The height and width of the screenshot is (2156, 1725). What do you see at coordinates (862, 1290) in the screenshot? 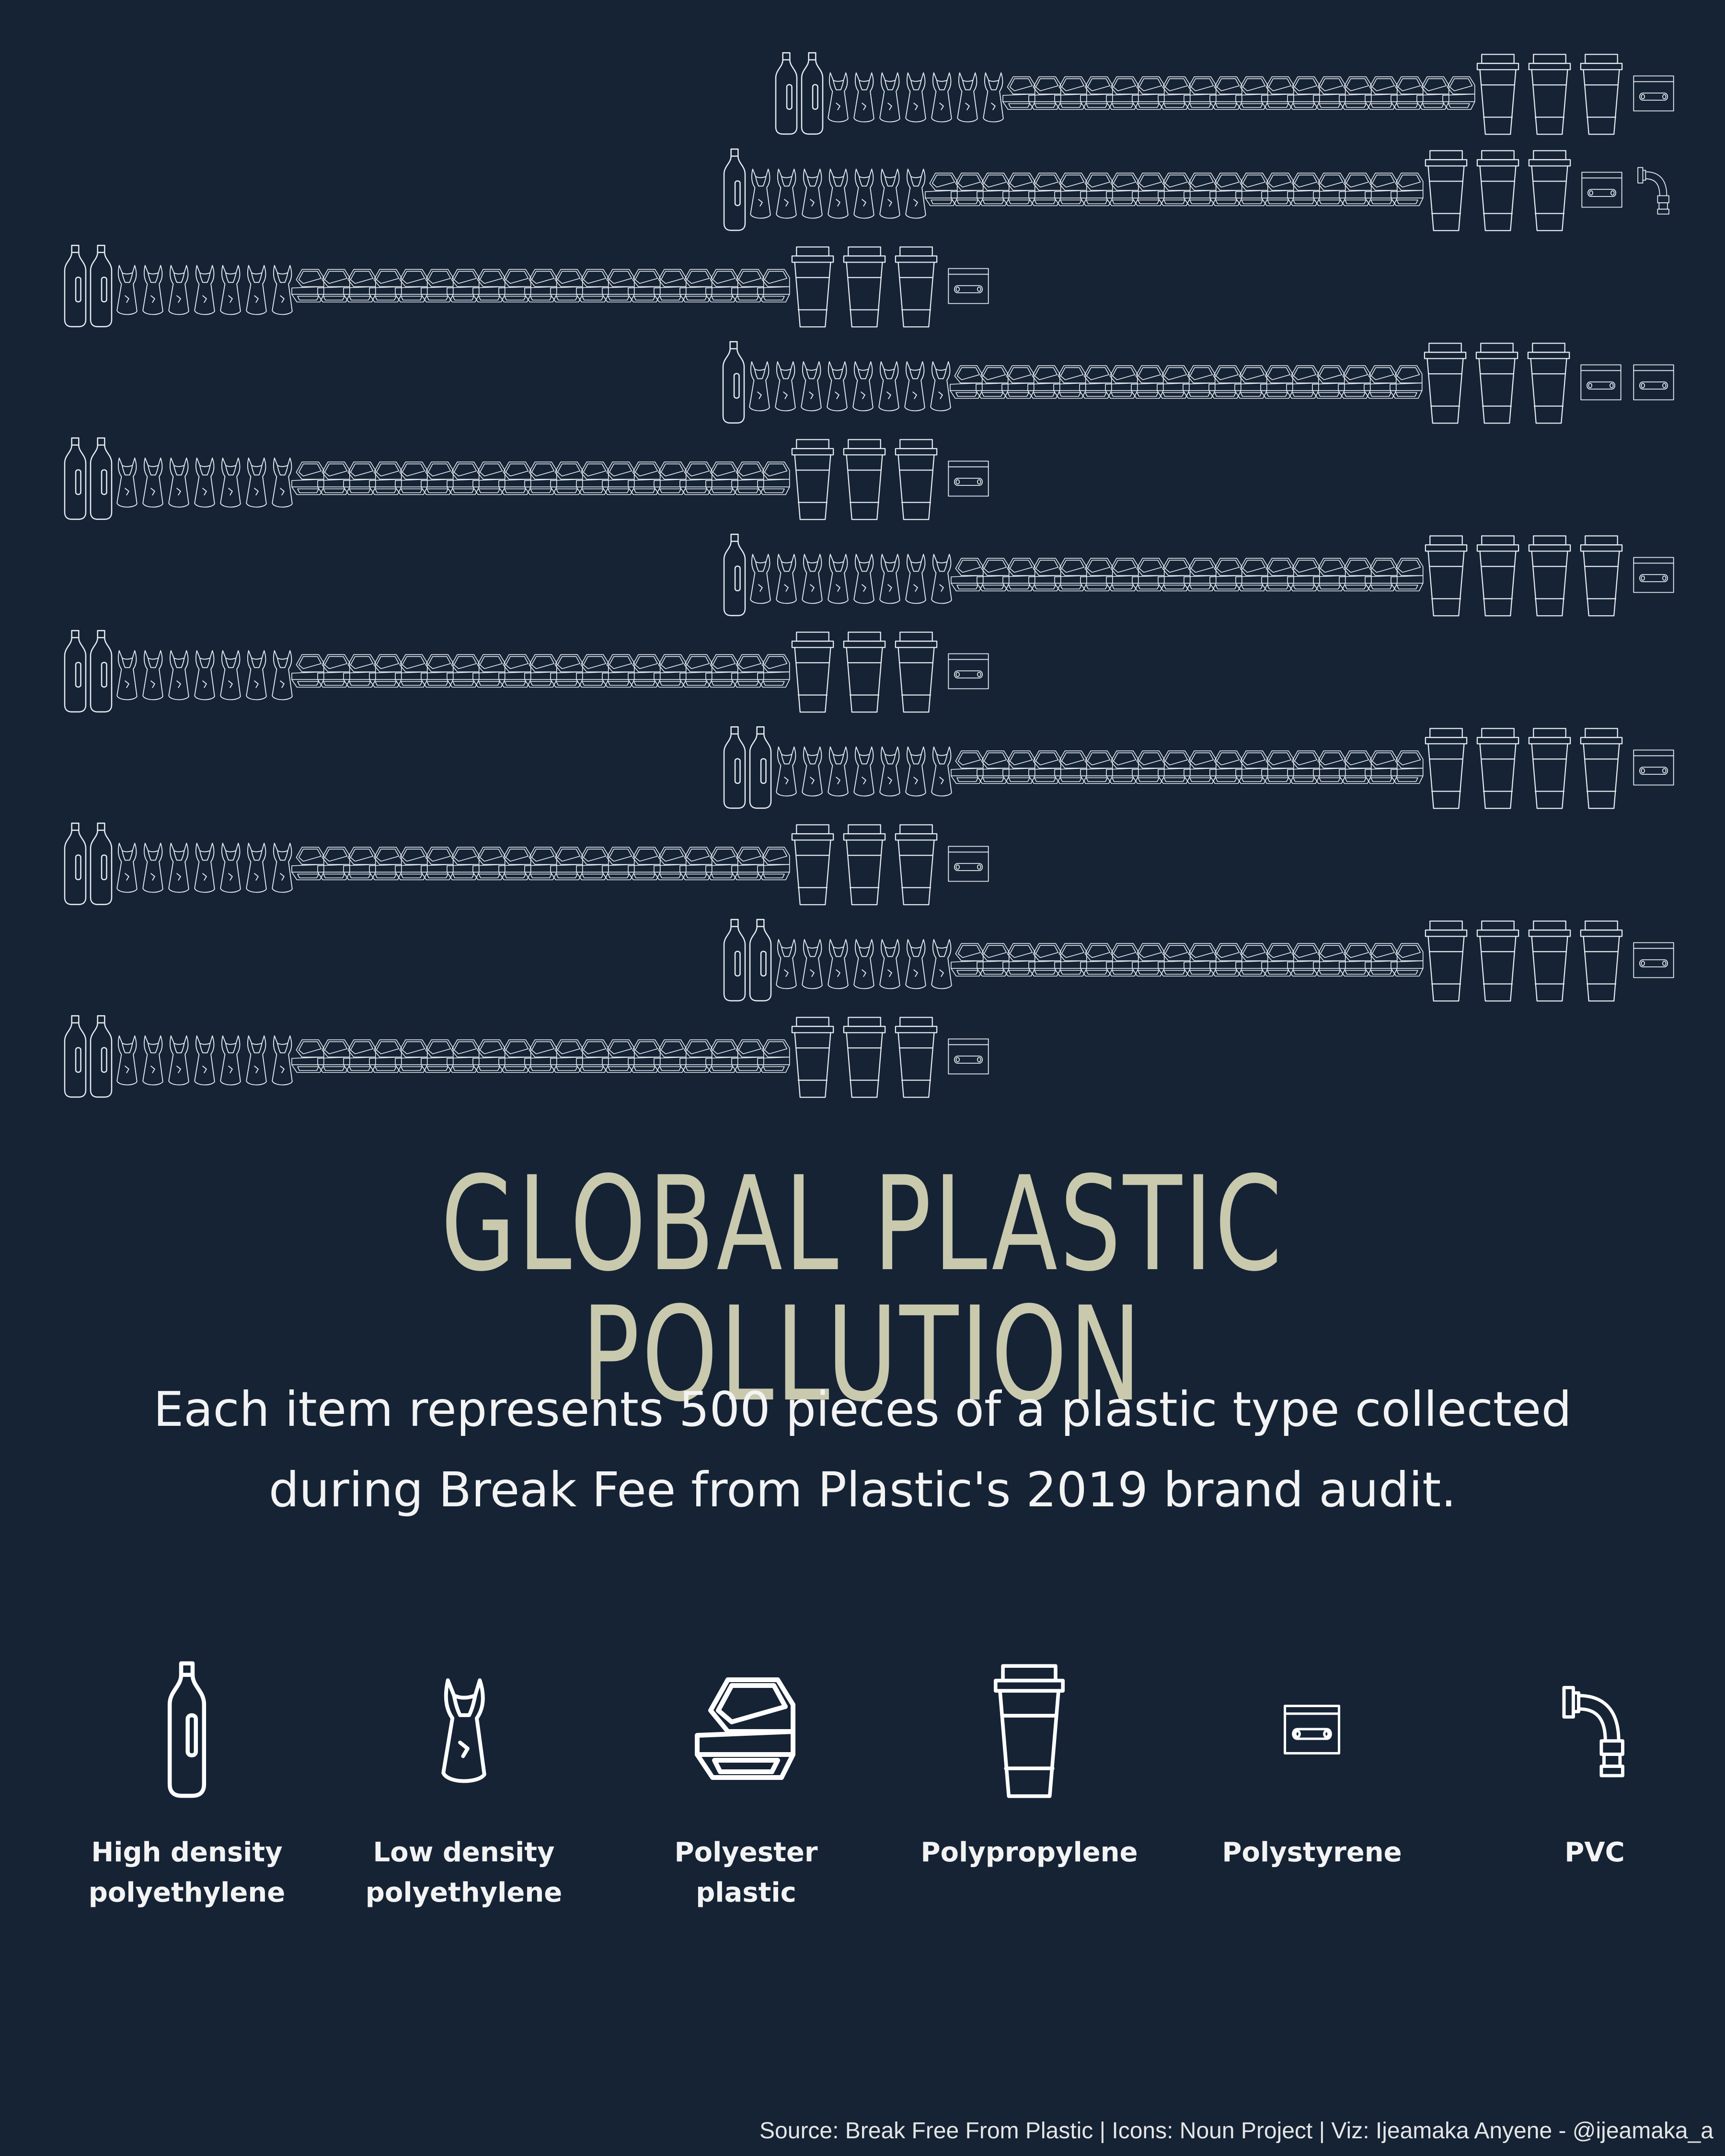
I see `page-title: GLOBAL PLASTIC POLLUTION` at bounding box center [862, 1290].